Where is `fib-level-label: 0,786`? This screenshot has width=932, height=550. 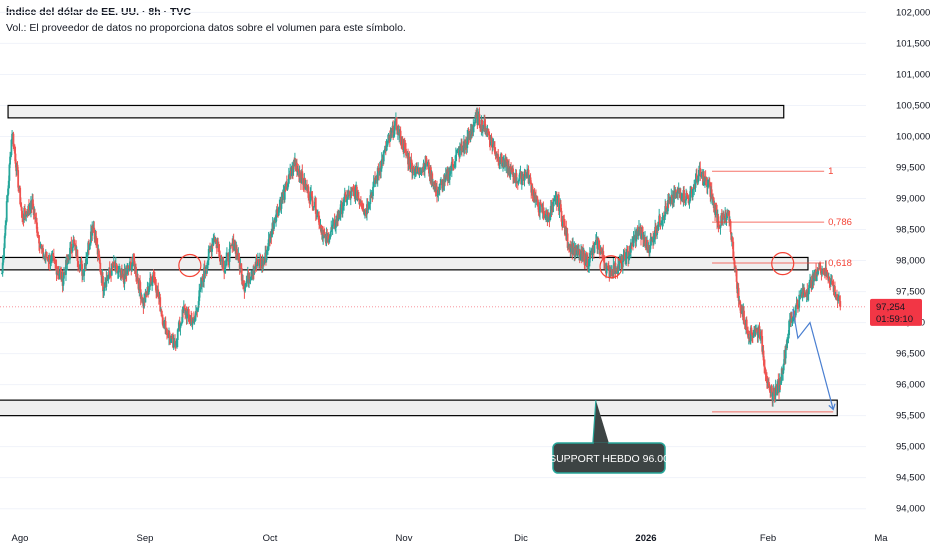
fib-level-label: 0,786 is located at coordinates (840, 222).